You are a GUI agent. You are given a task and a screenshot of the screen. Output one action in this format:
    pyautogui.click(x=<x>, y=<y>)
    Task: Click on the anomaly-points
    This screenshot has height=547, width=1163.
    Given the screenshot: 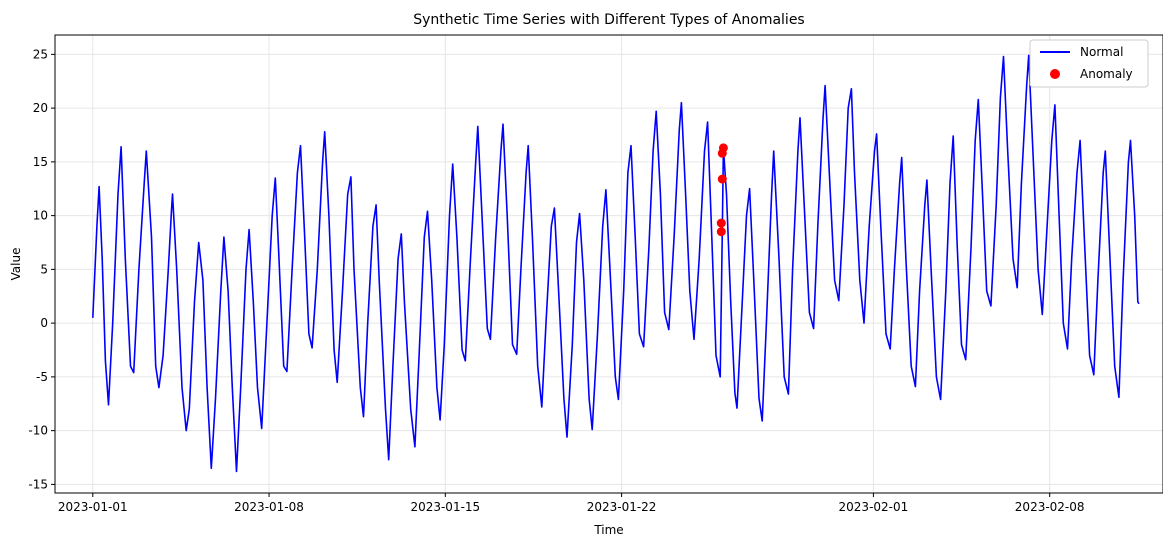 What is the action you would take?
    pyautogui.click(x=722, y=190)
    